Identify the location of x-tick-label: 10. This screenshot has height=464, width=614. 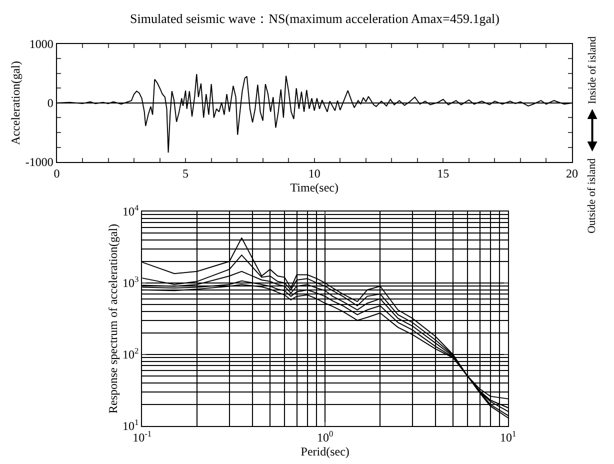
(314, 173).